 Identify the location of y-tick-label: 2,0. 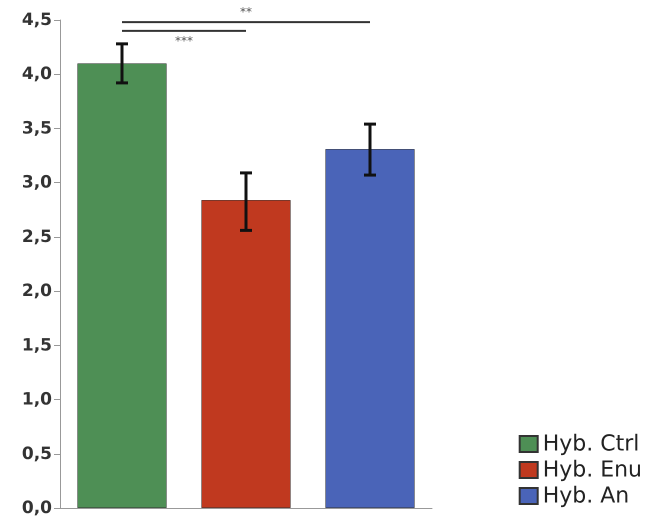
(37, 291).